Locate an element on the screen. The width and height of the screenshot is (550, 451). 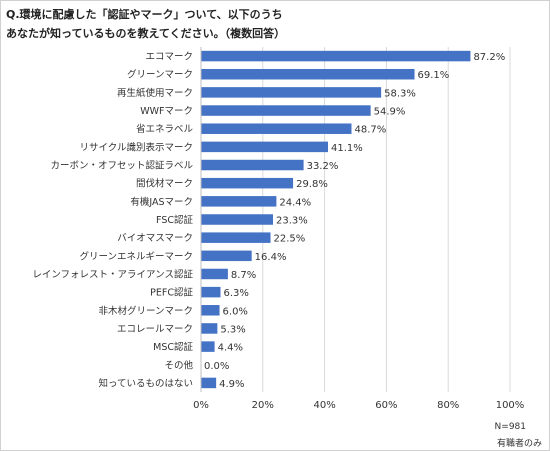
value-label-3: 54.9% is located at coordinates (390, 112).